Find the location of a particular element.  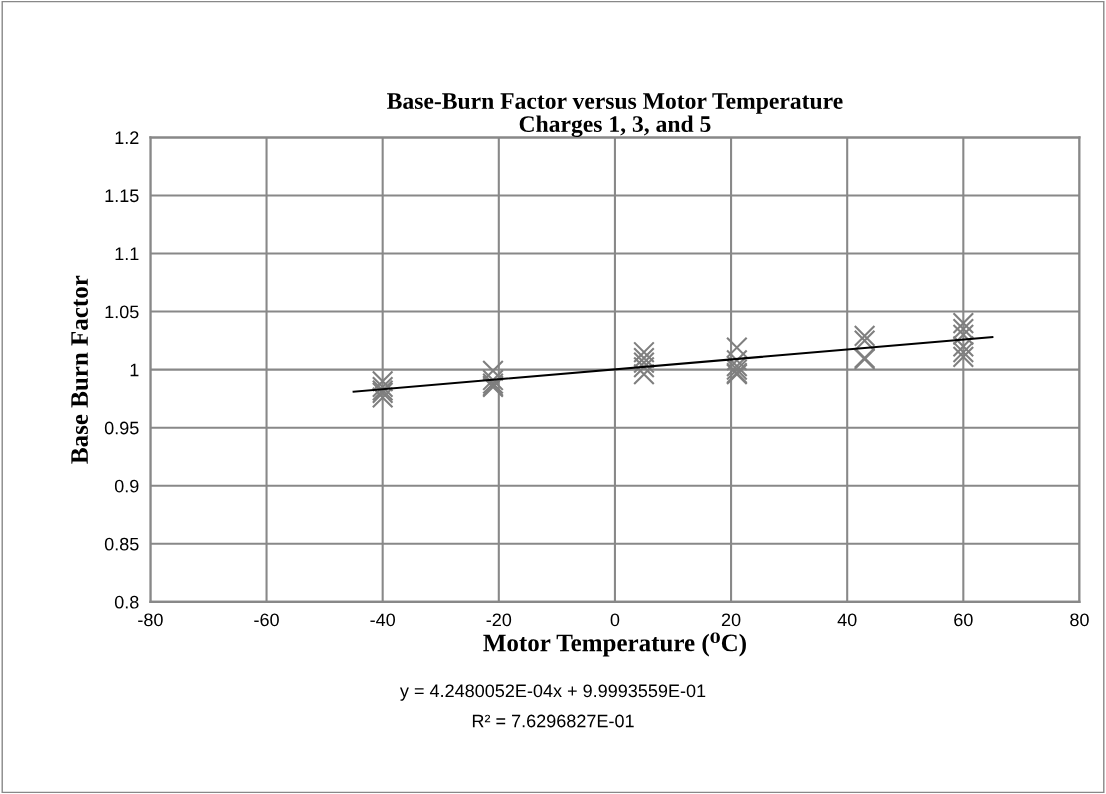

x-tick-label: 60 is located at coordinates (963, 620).